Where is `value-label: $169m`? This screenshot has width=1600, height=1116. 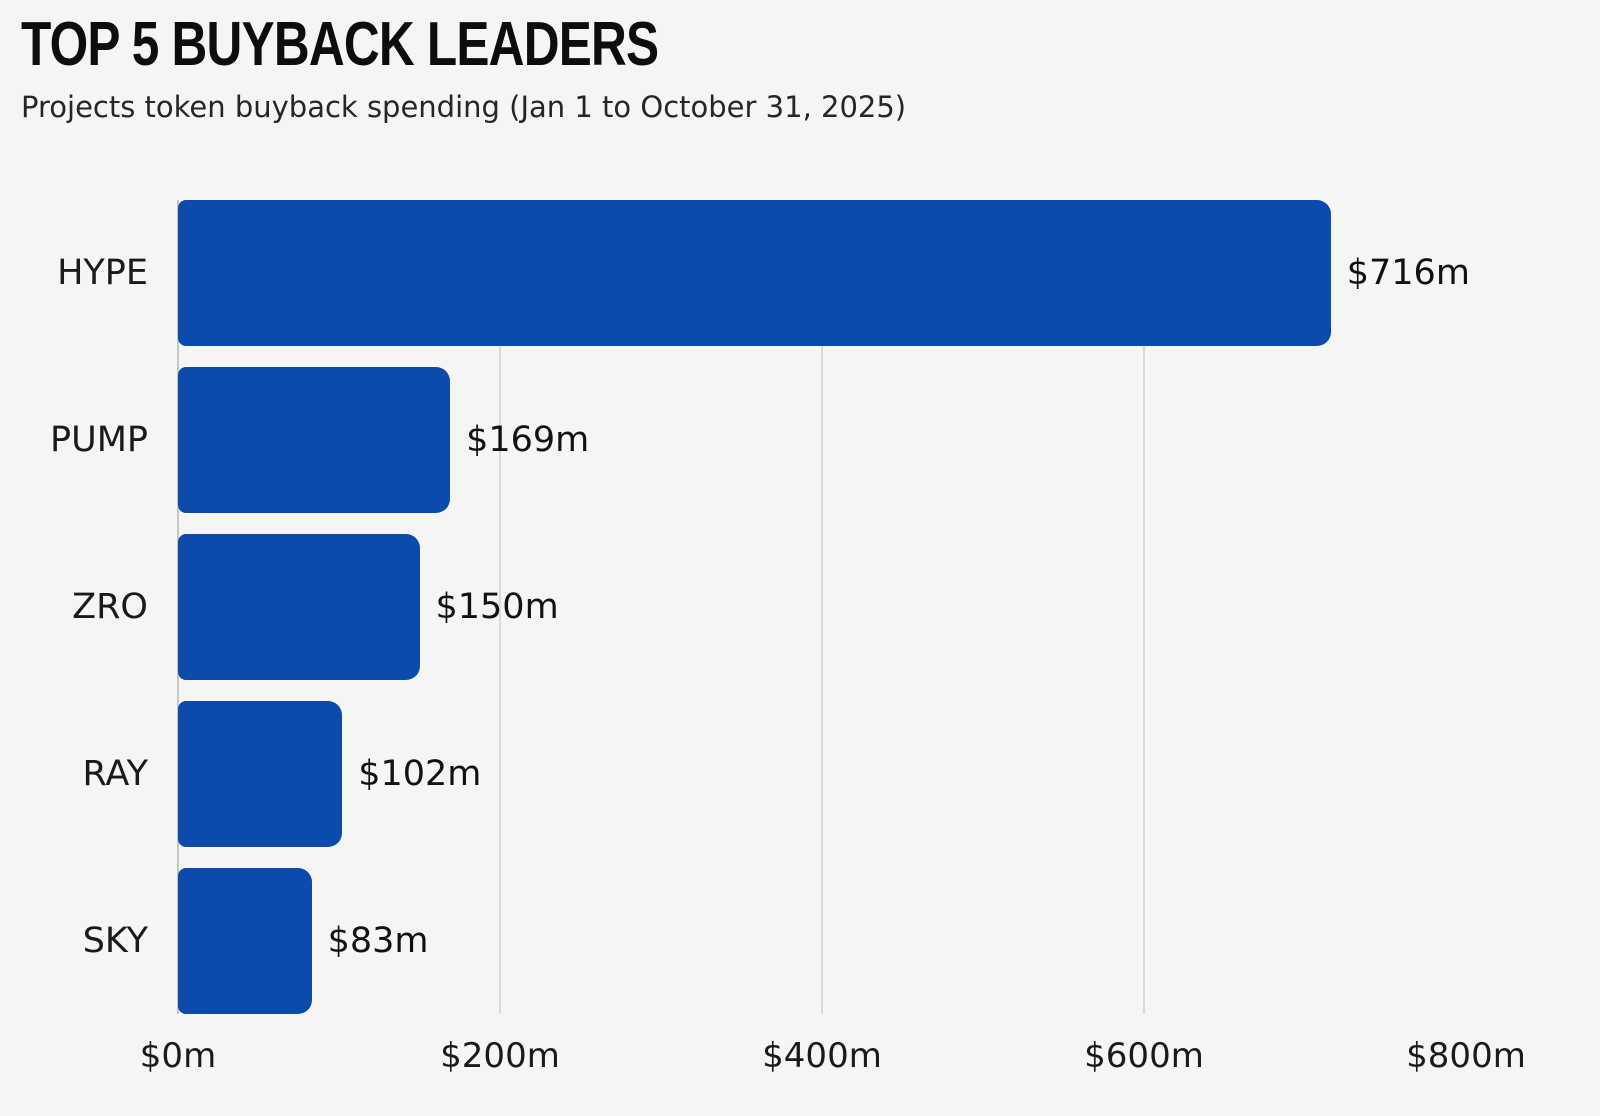
value-label: $169m is located at coordinates (528, 440).